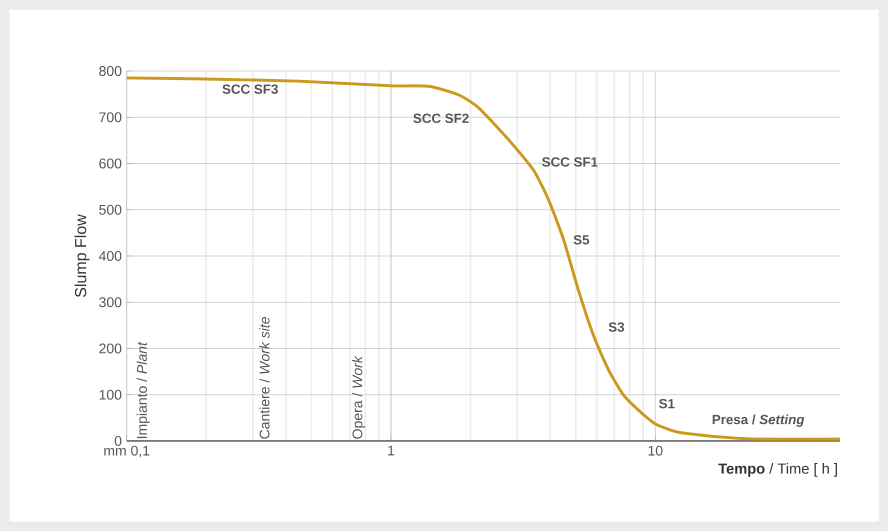 This screenshot has height=531, width=888. I want to click on annotation: S5, so click(582, 240).